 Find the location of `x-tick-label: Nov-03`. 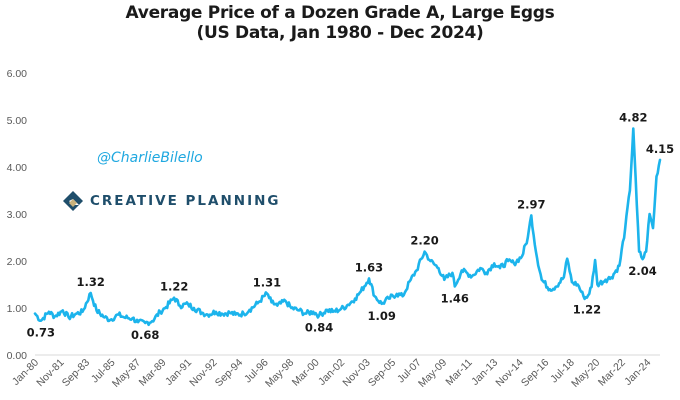

x-tick-label: Nov-03 is located at coordinates (356, 373).